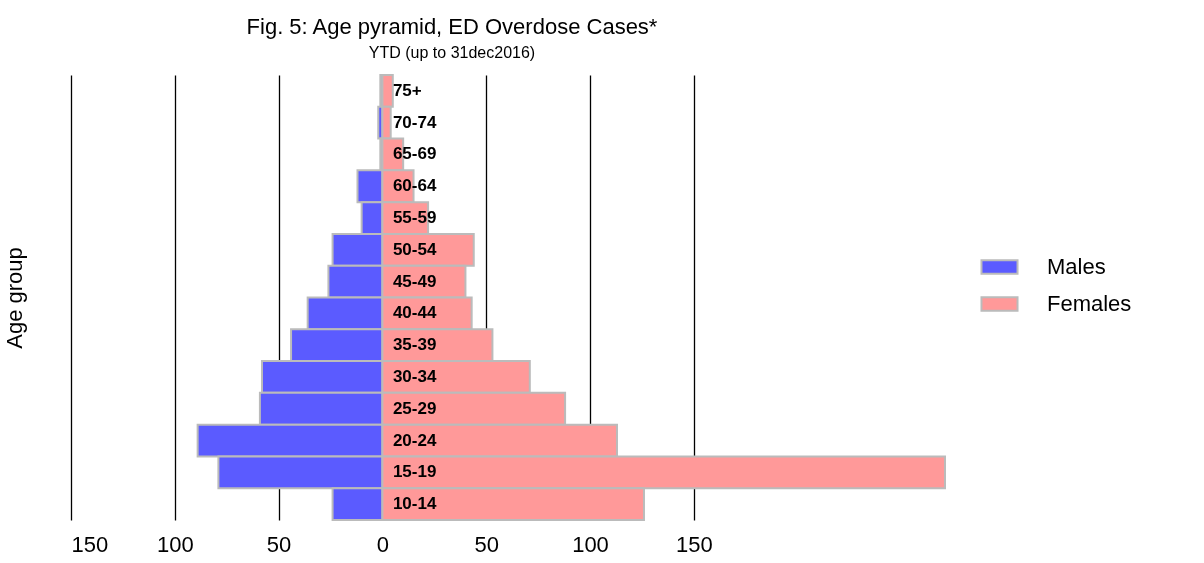 The height and width of the screenshot is (563, 1204). Describe the element at coordinates (414, 504) in the screenshot. I see `y-tick-label: 10-14` at that location.